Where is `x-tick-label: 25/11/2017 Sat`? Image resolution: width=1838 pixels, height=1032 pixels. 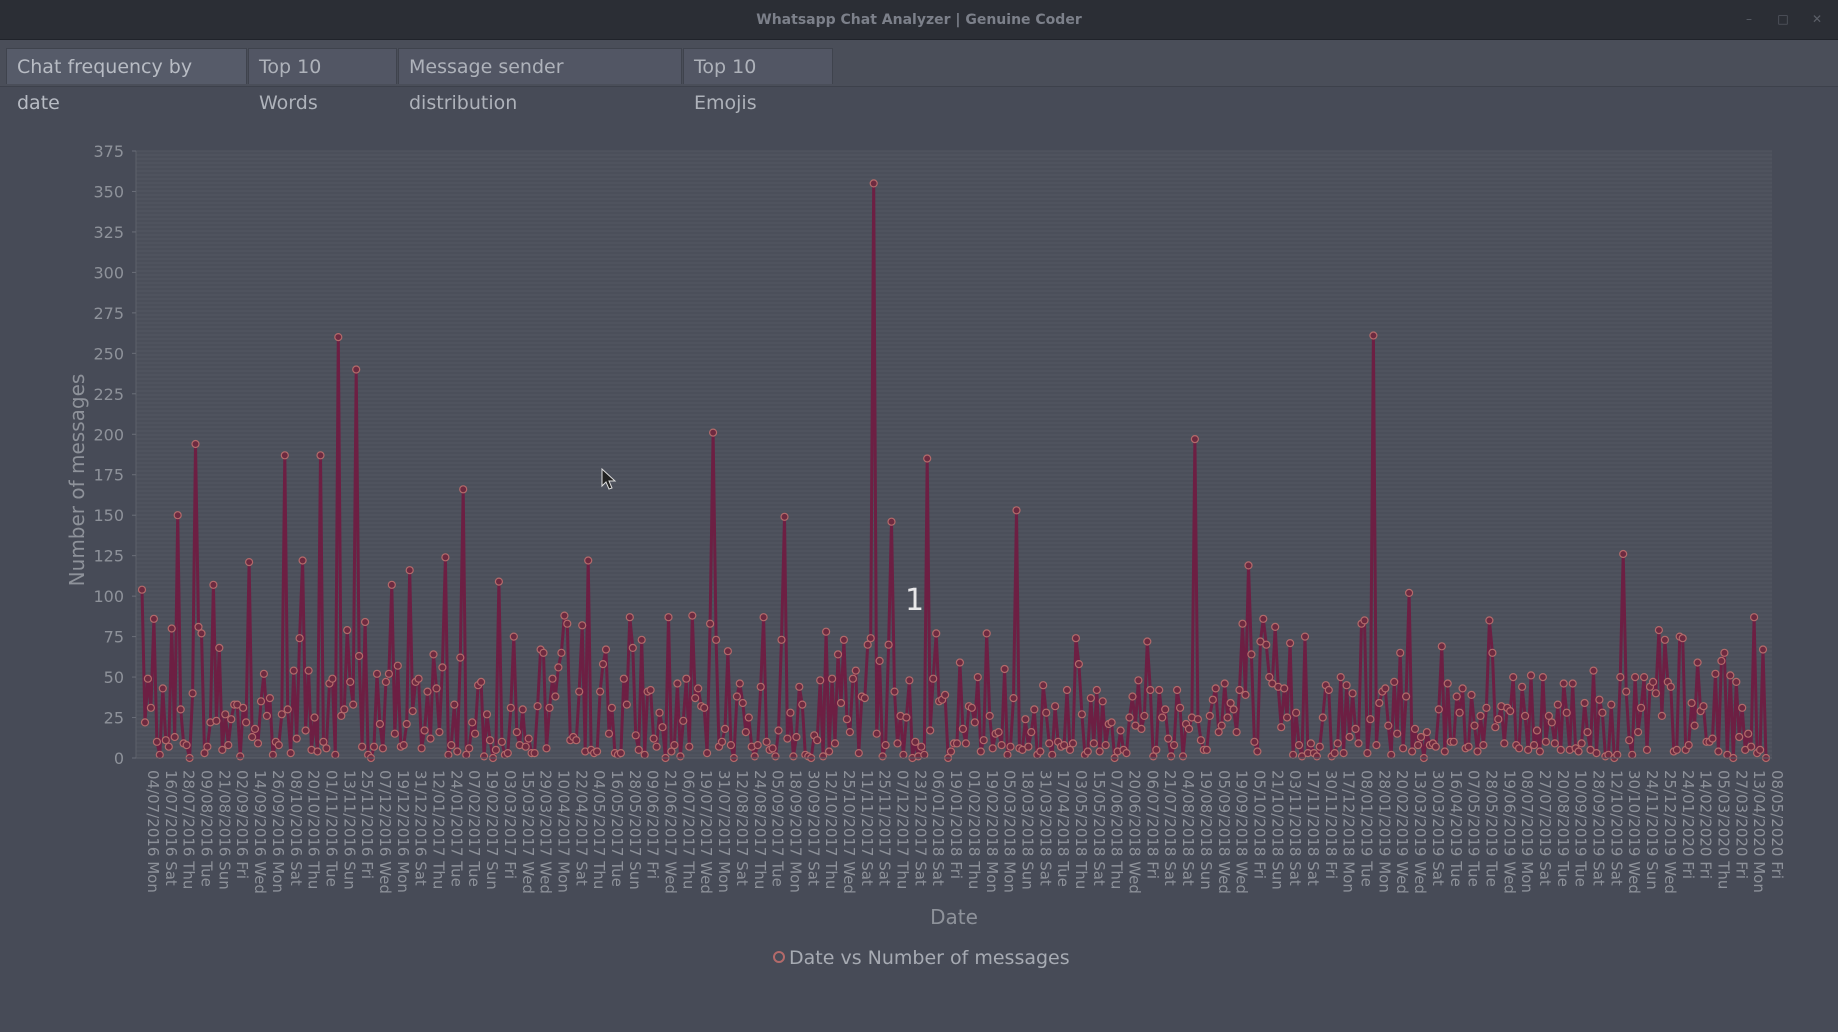 x-tick-label: 25/11/2017 Sat is located at coordinates (885, 828).